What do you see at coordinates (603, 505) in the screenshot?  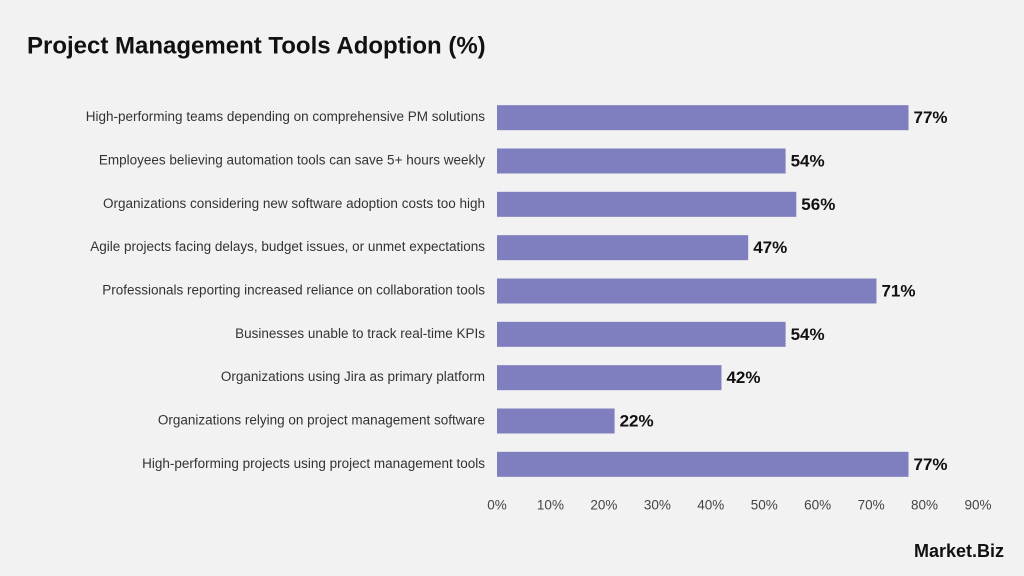 I see `x-tick-label: 20%` at bounding box center [603, 505].